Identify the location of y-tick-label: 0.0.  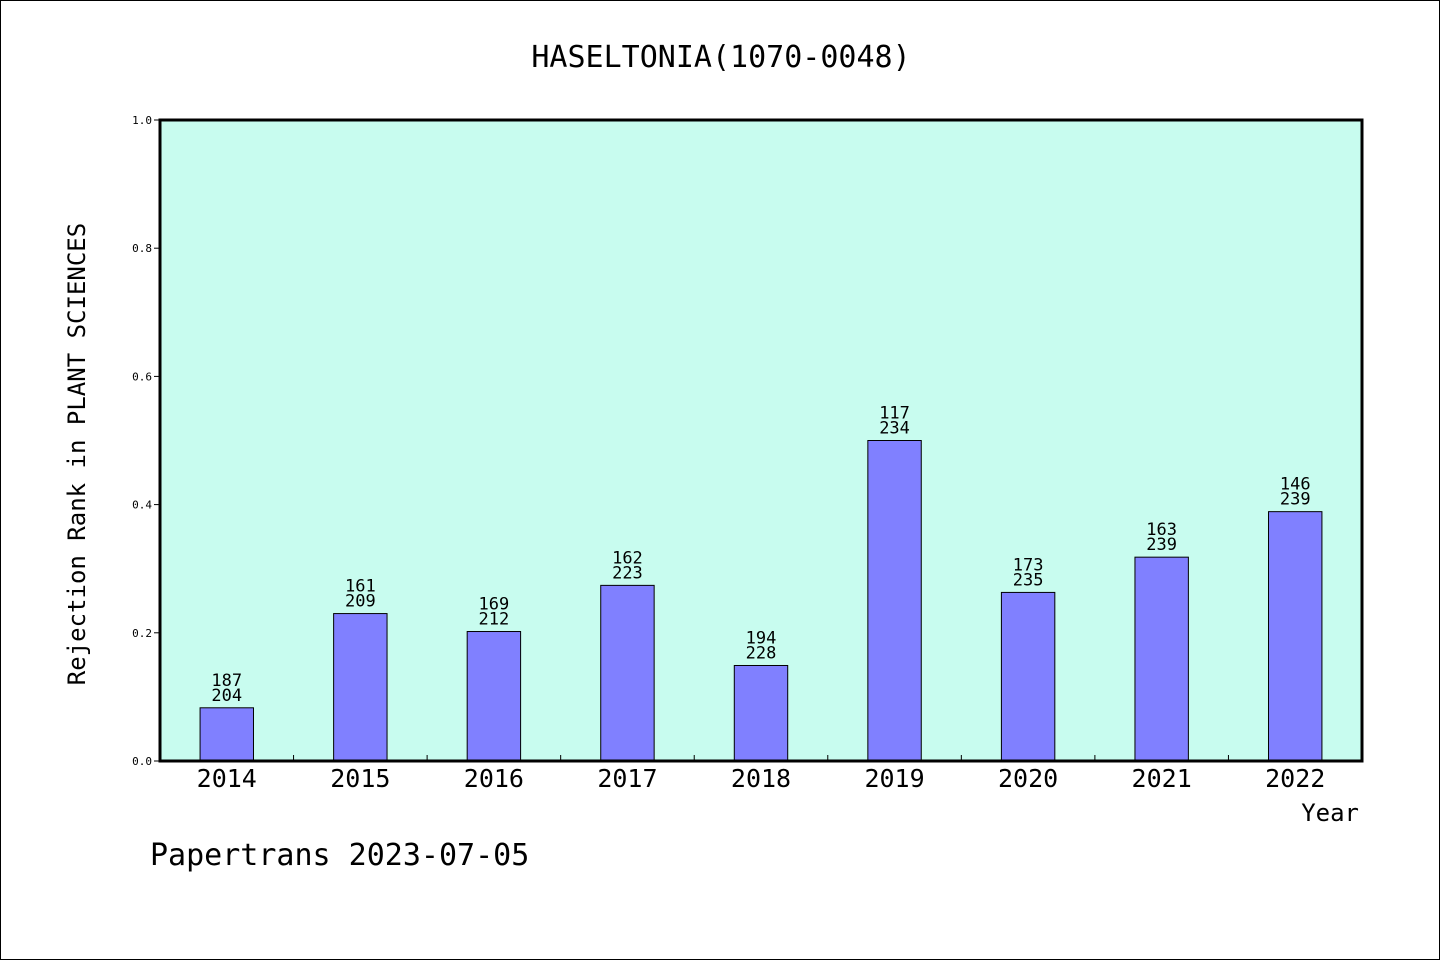
(142, 761).